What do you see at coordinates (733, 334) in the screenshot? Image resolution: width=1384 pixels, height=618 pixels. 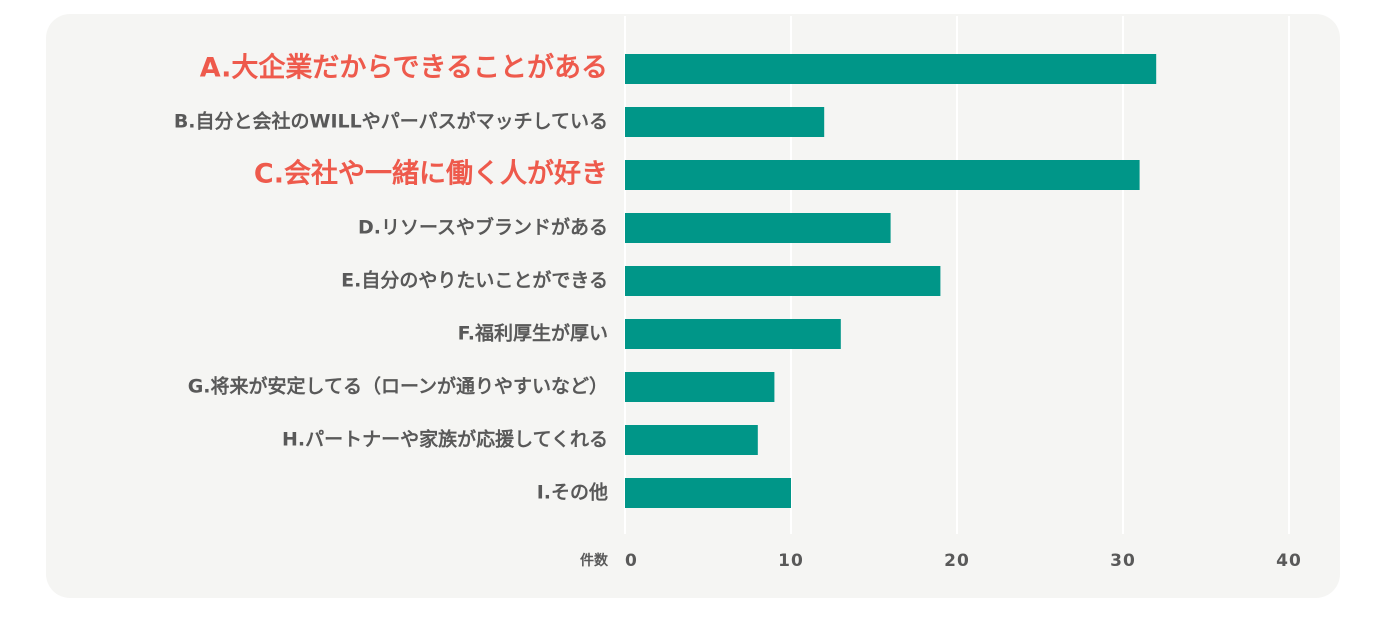 I see `bar-f` at bounding box center [733, 334].